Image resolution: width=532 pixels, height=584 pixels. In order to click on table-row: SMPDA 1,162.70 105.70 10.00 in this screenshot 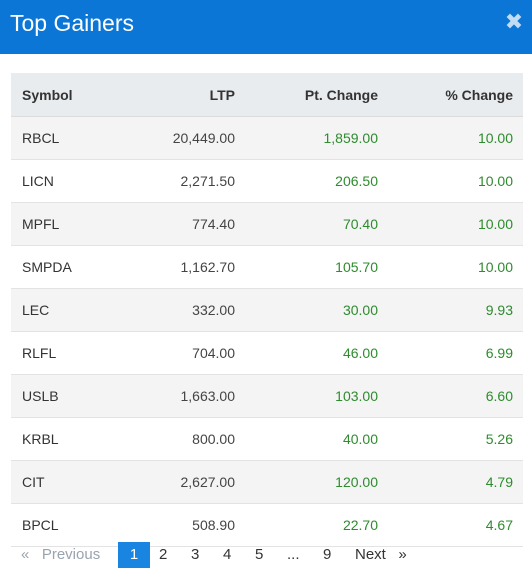, I will do `click(267, 267)`.